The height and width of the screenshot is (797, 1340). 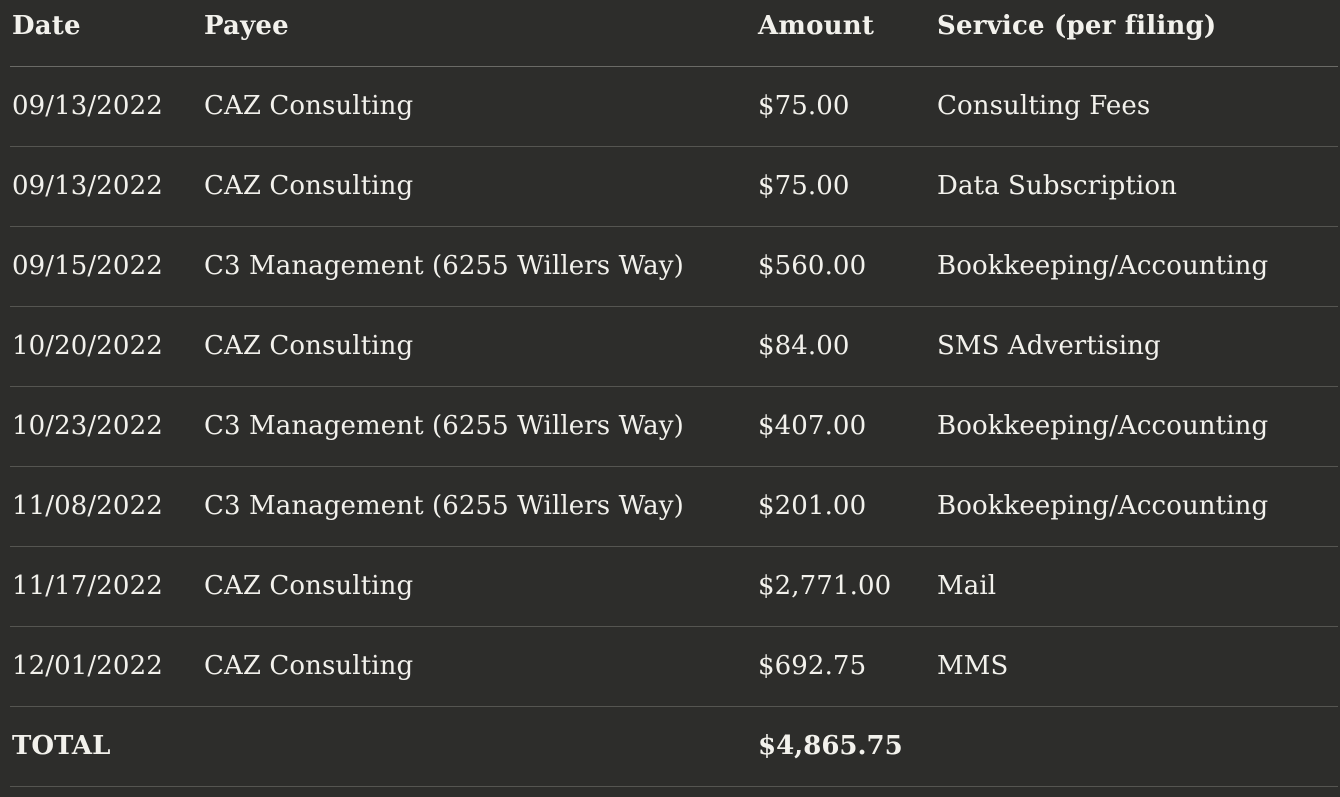 What do you see at coordinates (1136, 666) in the screenshot?
I see `cell-service: MMS` at bounding box center [1136, 666].